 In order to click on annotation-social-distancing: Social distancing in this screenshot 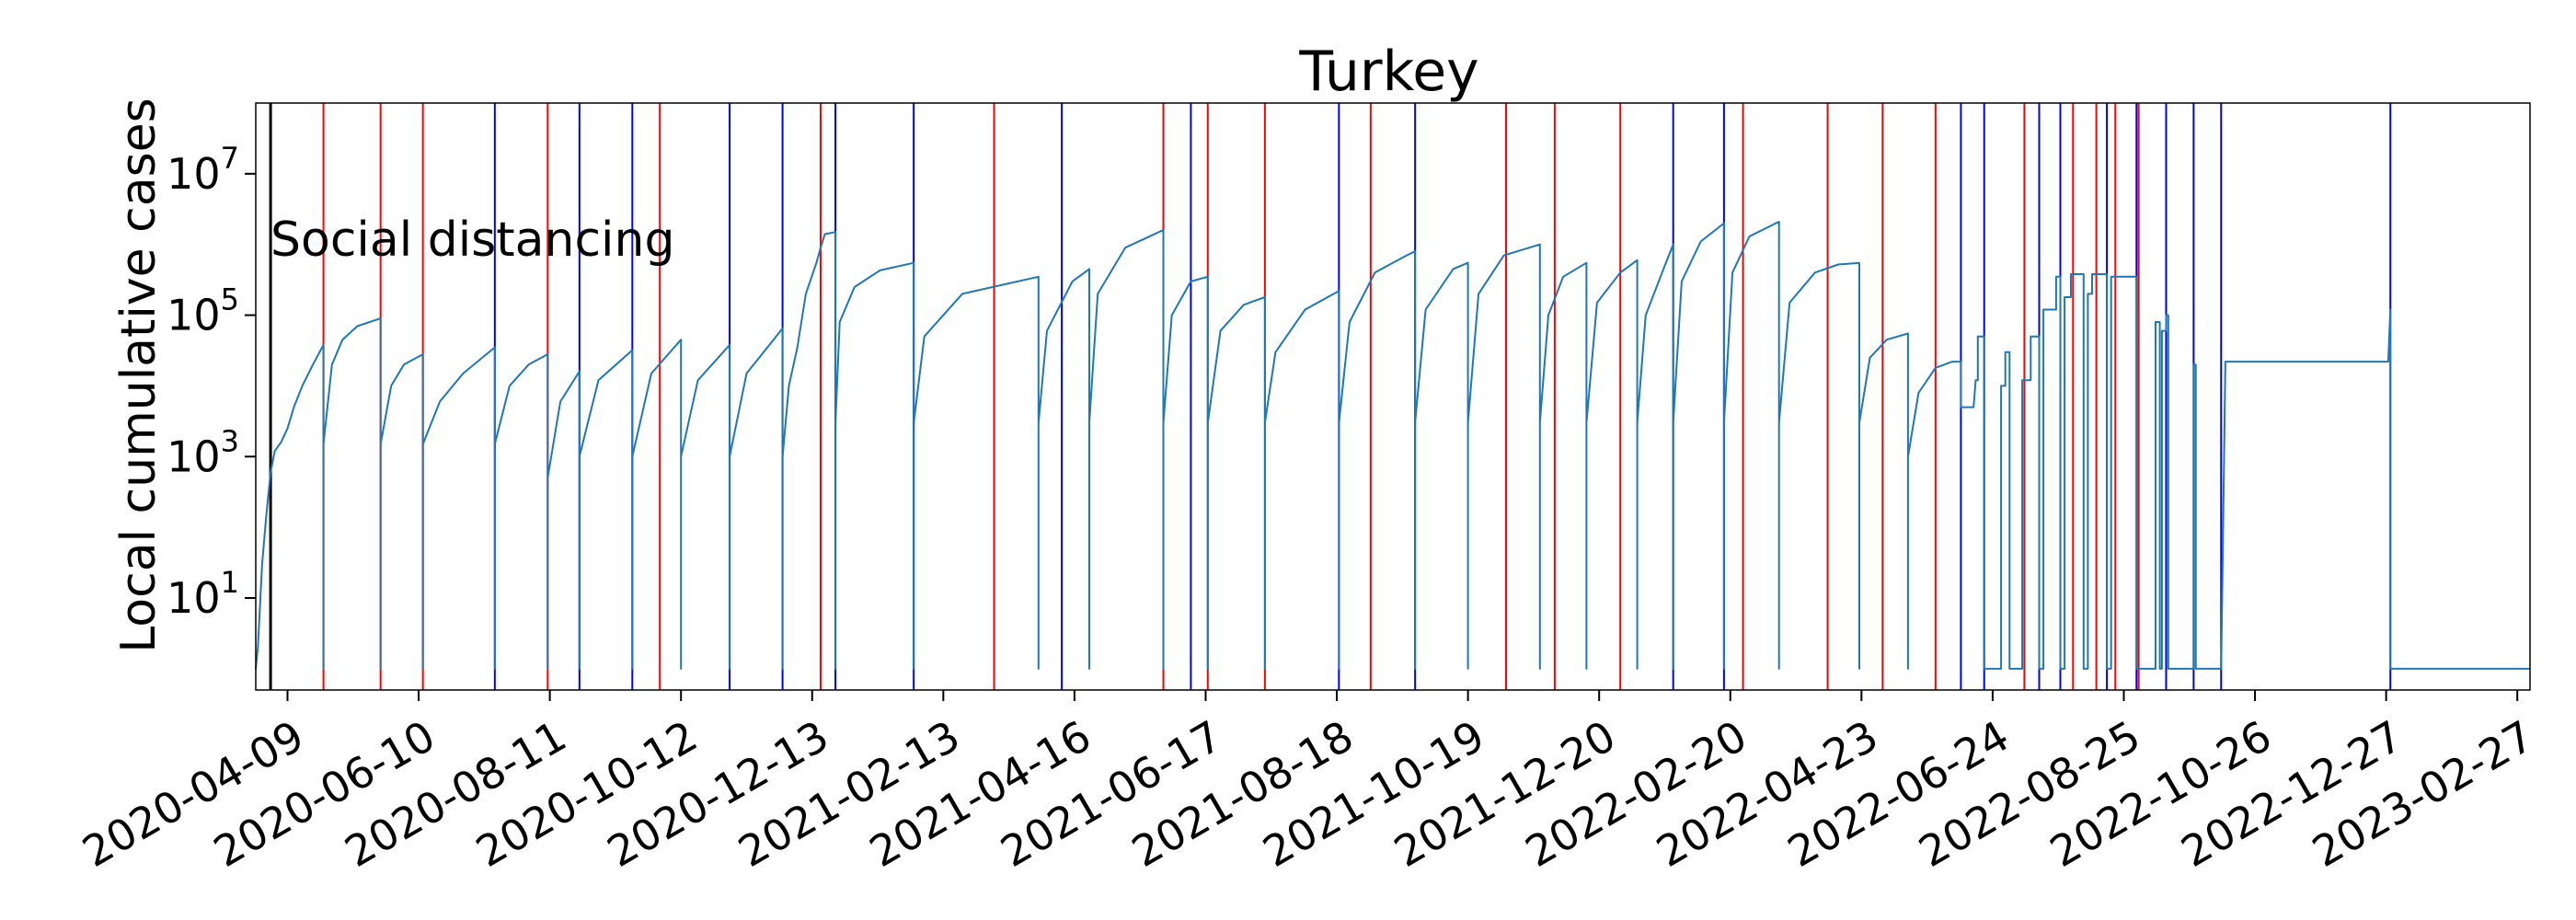, I will do `click(472, 241)`.